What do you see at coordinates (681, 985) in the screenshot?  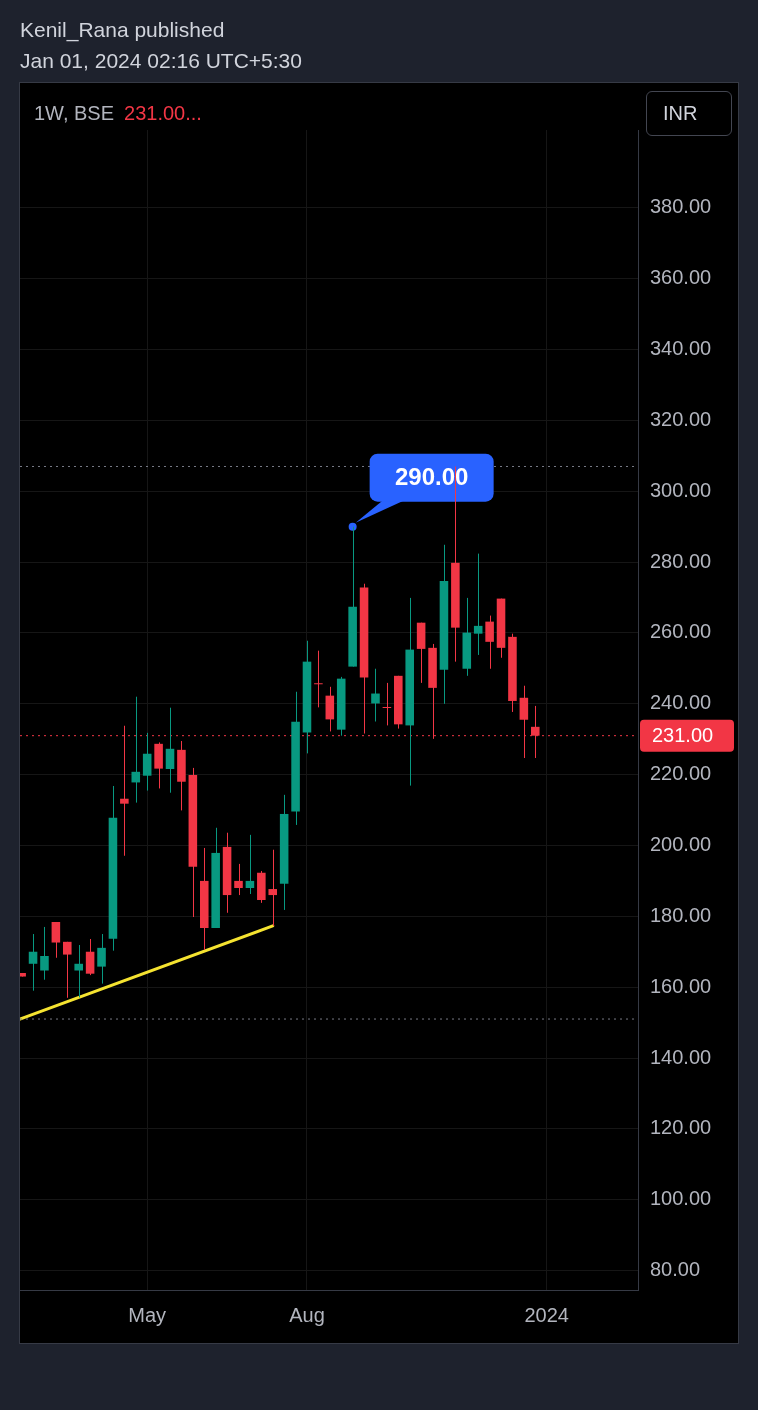 I see `y-tick-label: 160.00` at bounding box center [681, 985].